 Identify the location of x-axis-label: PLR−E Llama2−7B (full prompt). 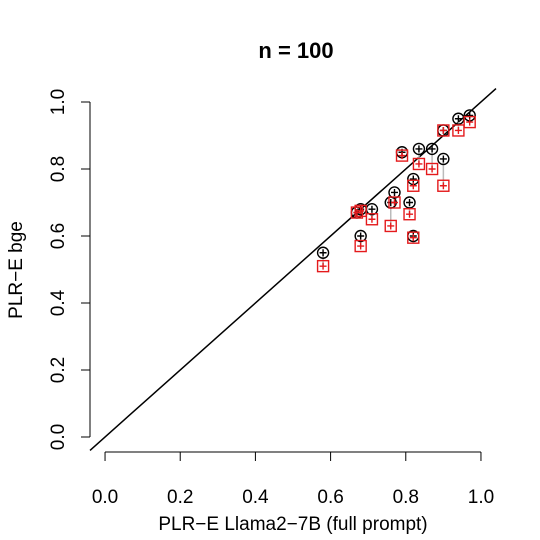
(292, 524).